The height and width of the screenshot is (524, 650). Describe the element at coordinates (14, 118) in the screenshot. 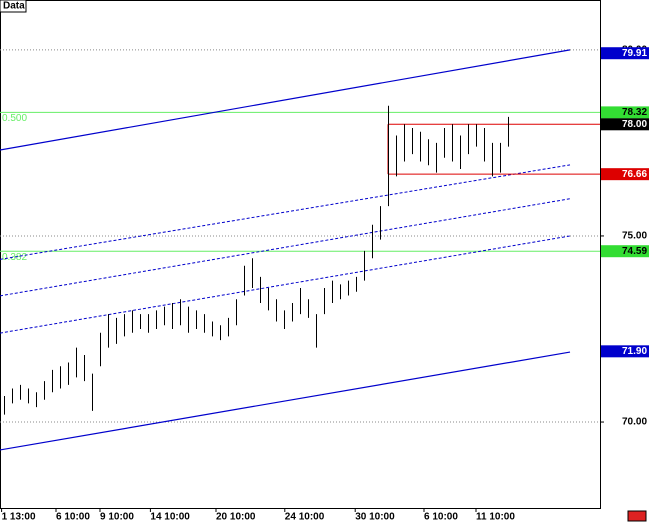

I see `fib-label: 0.500` at that location.